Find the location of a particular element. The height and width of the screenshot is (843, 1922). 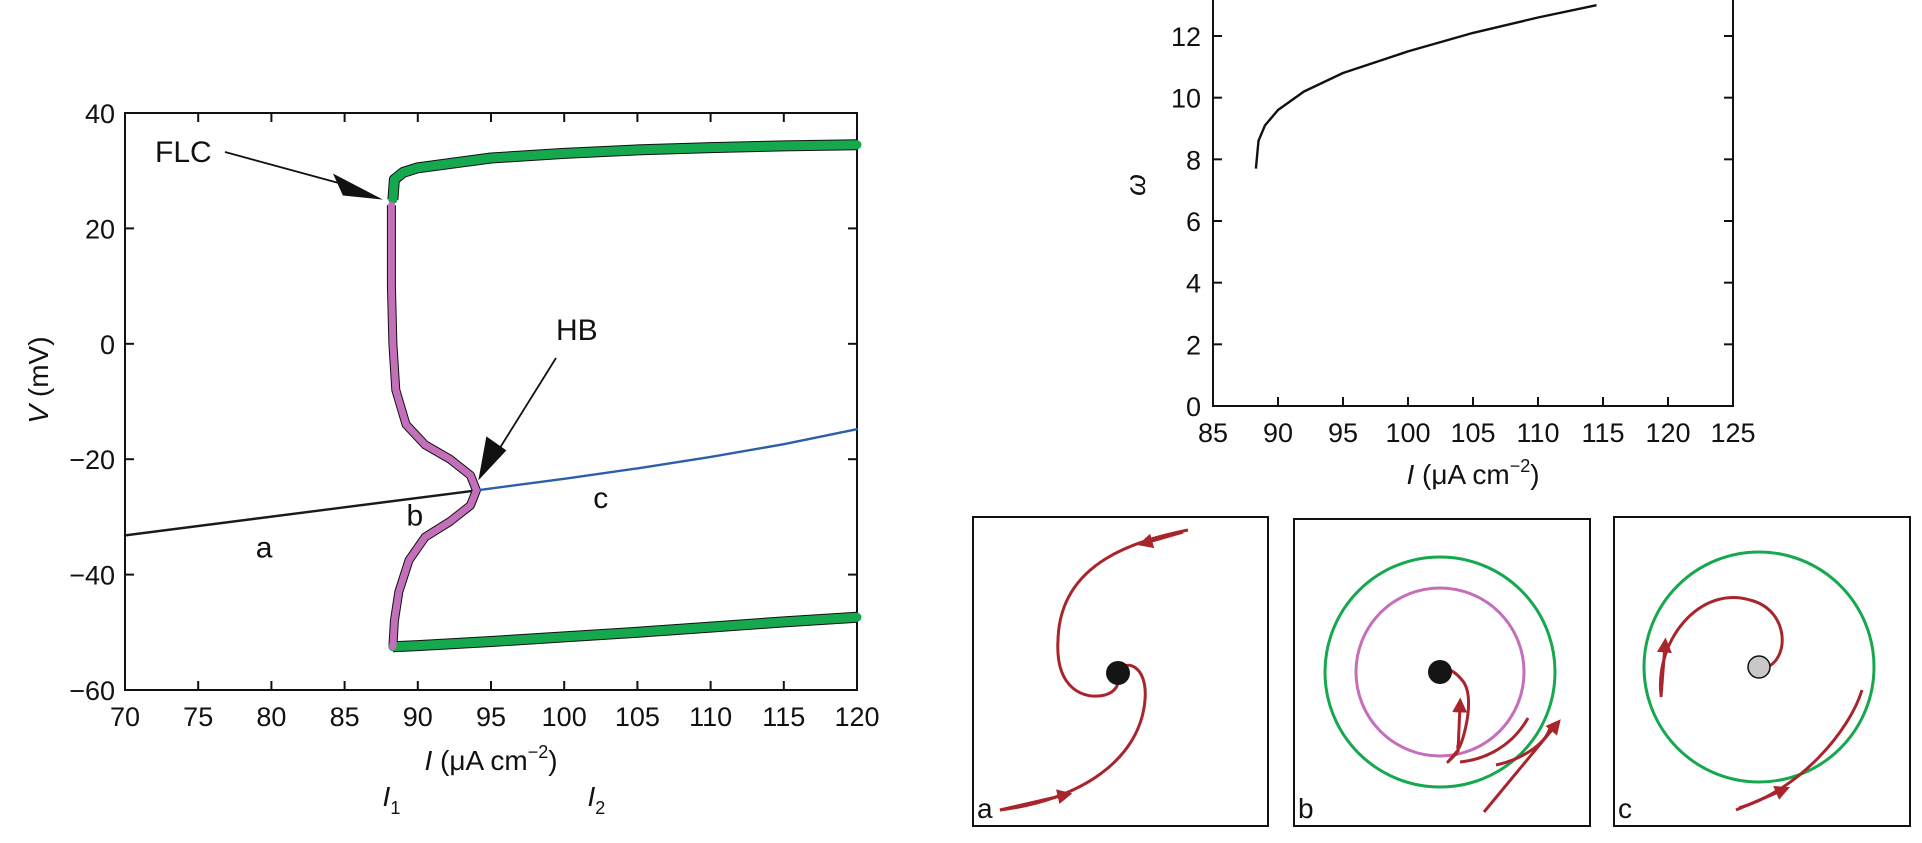

stable-limit-cycle-max-curve is located at coordinates (625, 172).